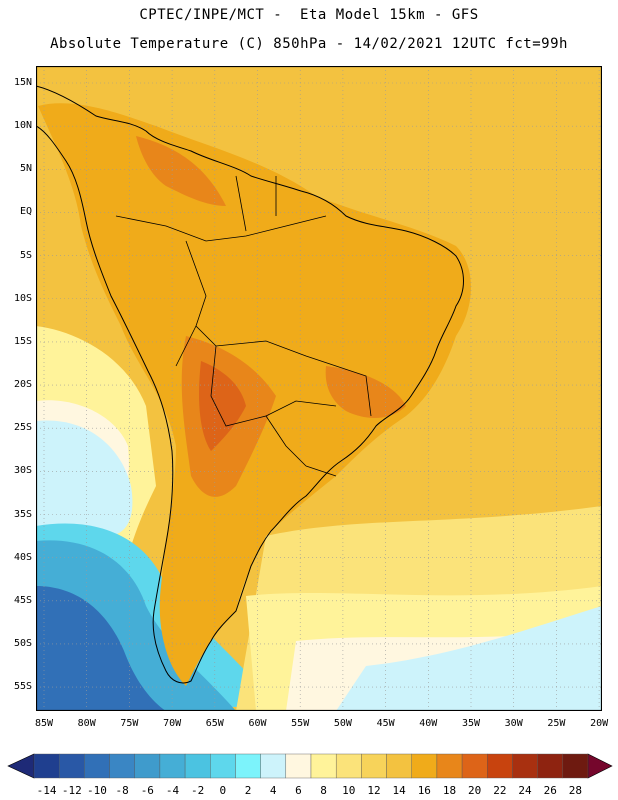 The image size is (618, 800). I want to click on colorbar-tick-label: 28, so click(575, 790).